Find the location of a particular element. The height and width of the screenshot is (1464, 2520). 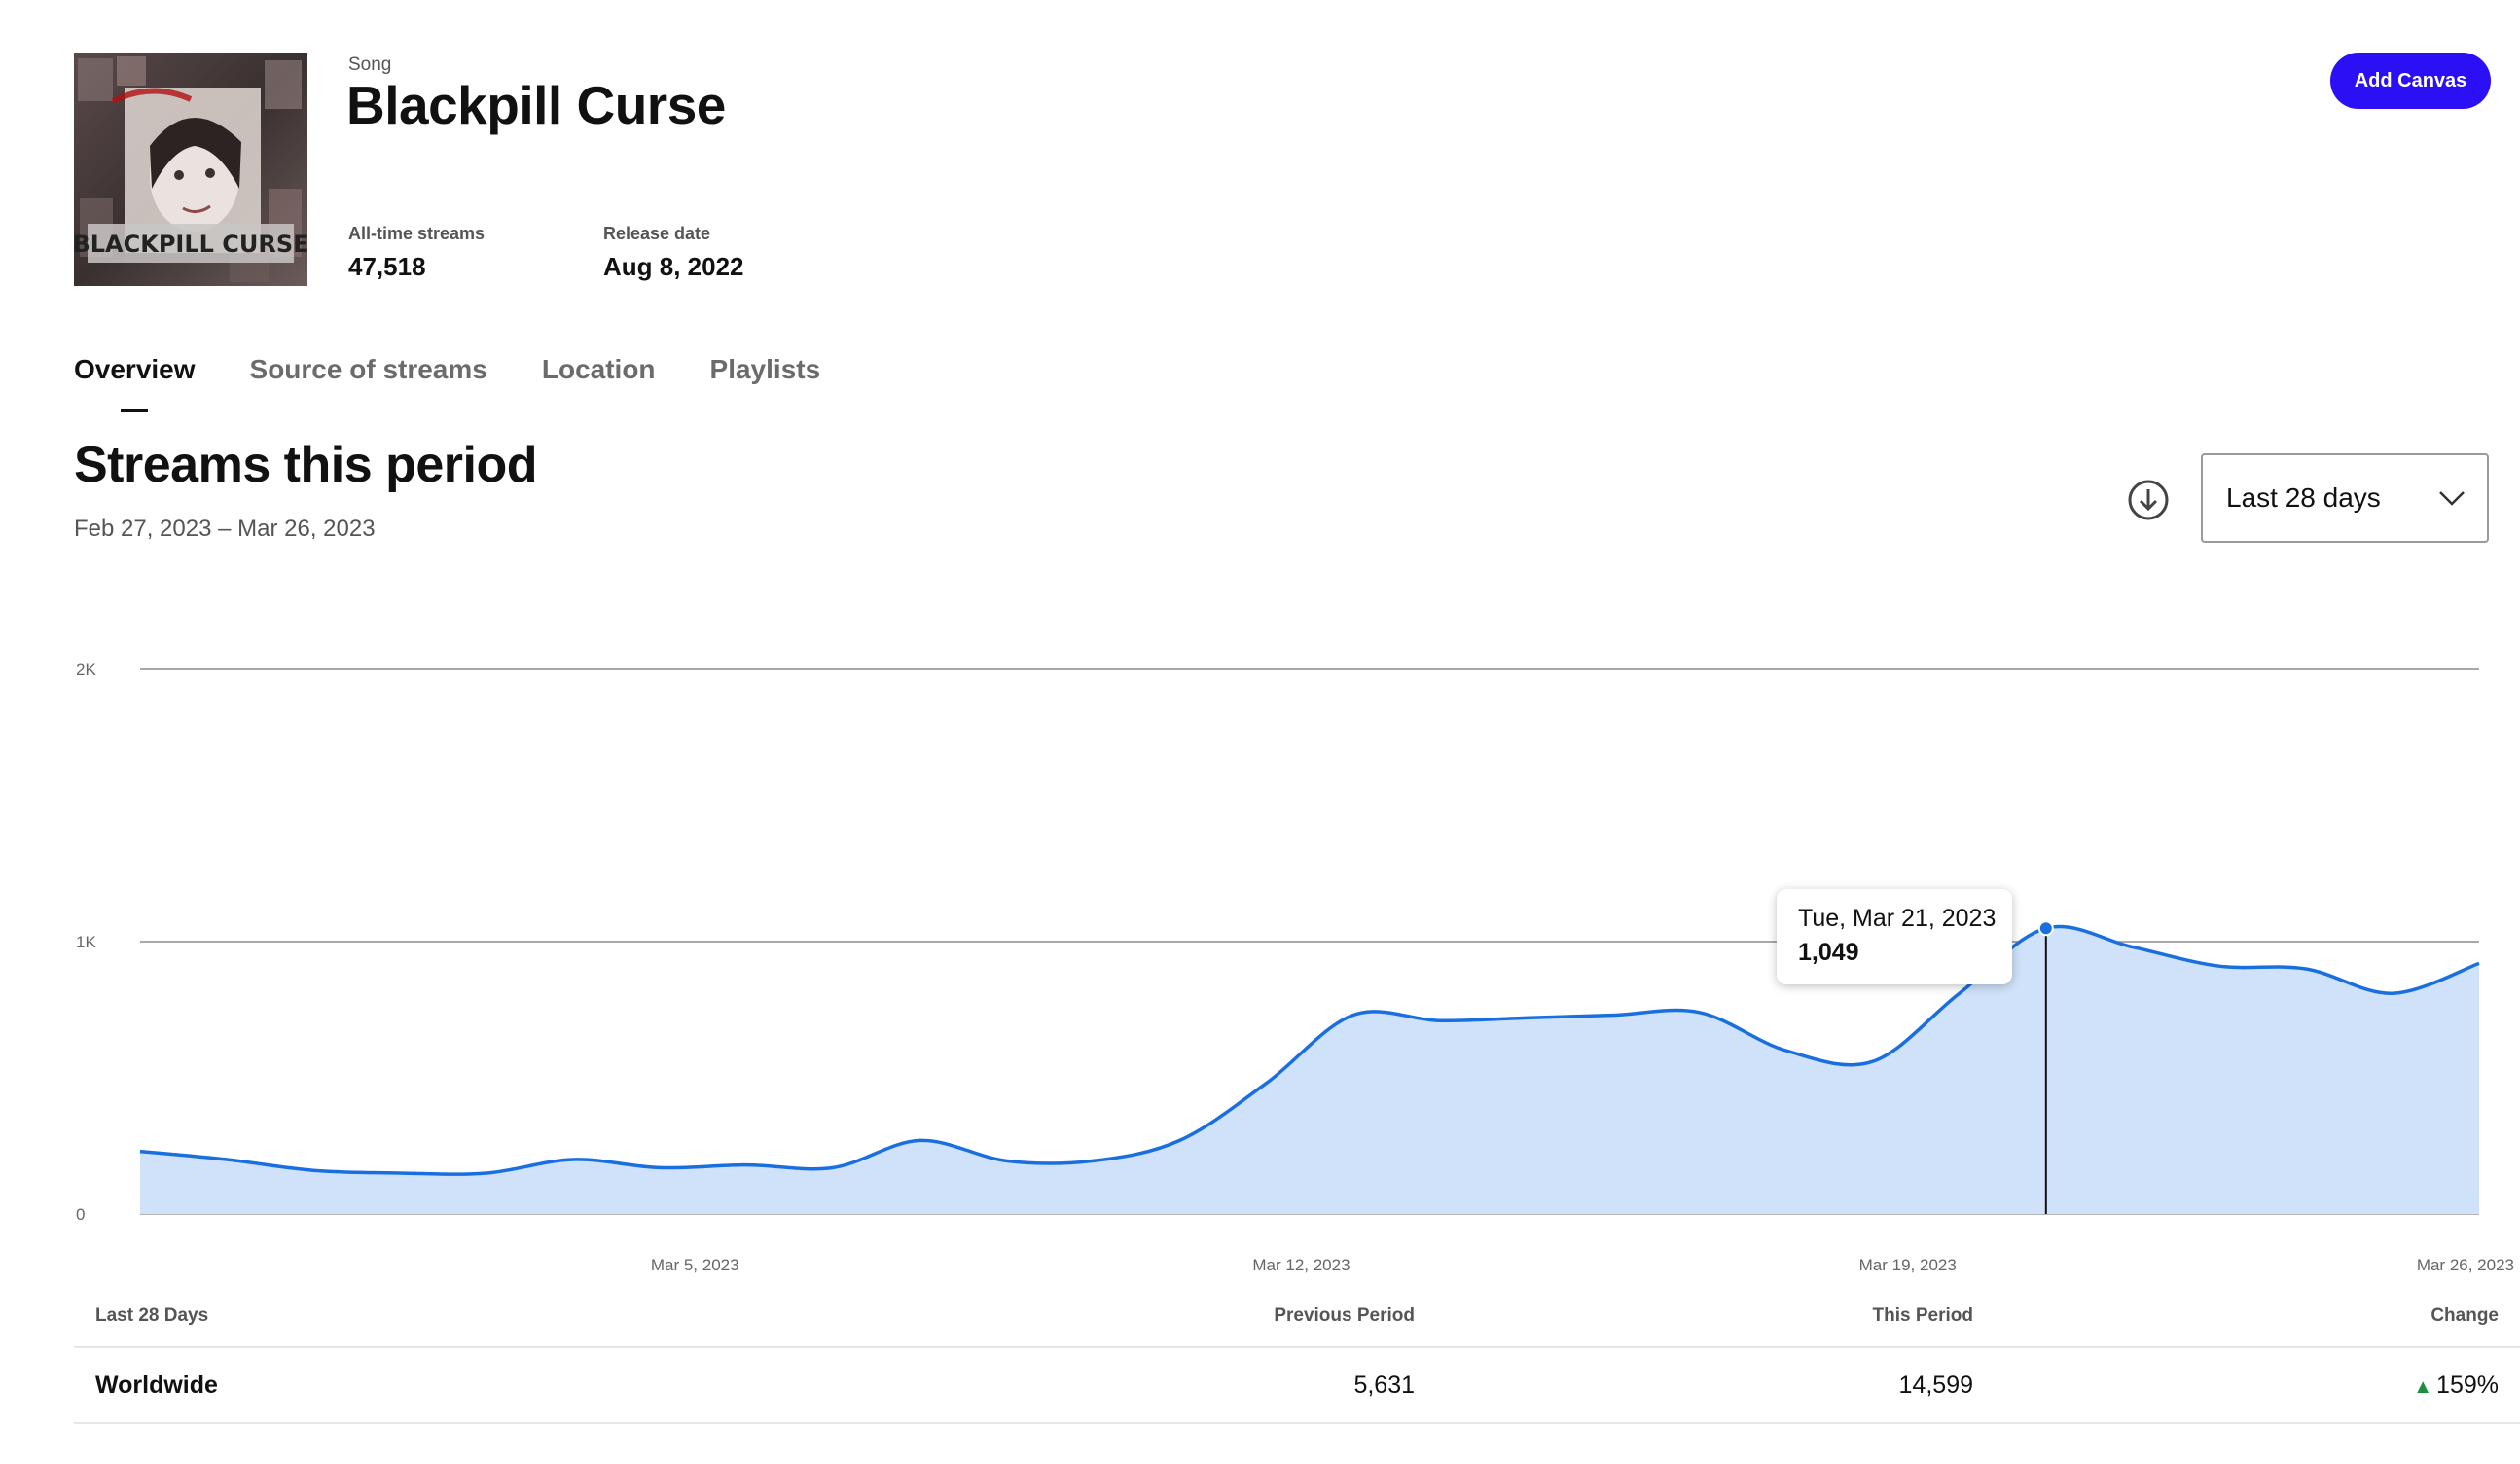

trend-up-icon: ▲ is located at coordinates (2423, 1387).